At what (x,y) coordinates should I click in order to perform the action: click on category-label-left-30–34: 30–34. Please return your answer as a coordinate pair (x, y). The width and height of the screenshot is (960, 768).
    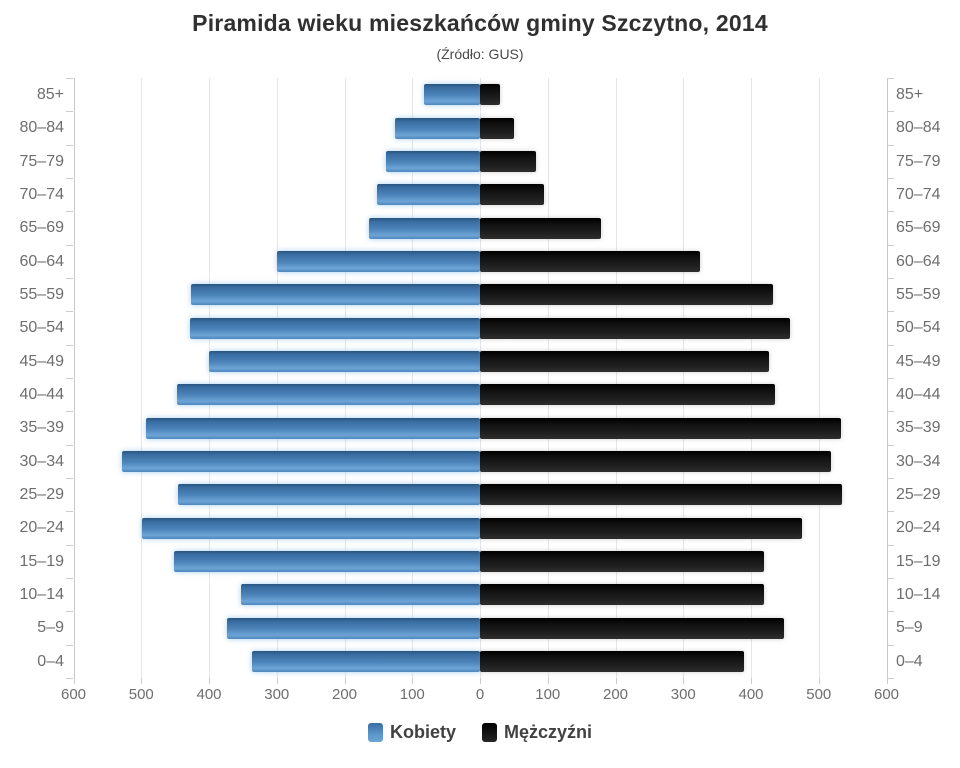
    Looking at the image, I should click on (42, 461).